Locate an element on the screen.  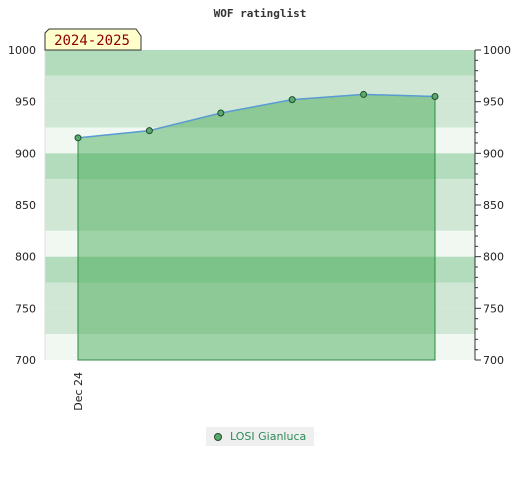
y-tick-label: 750 is located at coordinates (25, 308).